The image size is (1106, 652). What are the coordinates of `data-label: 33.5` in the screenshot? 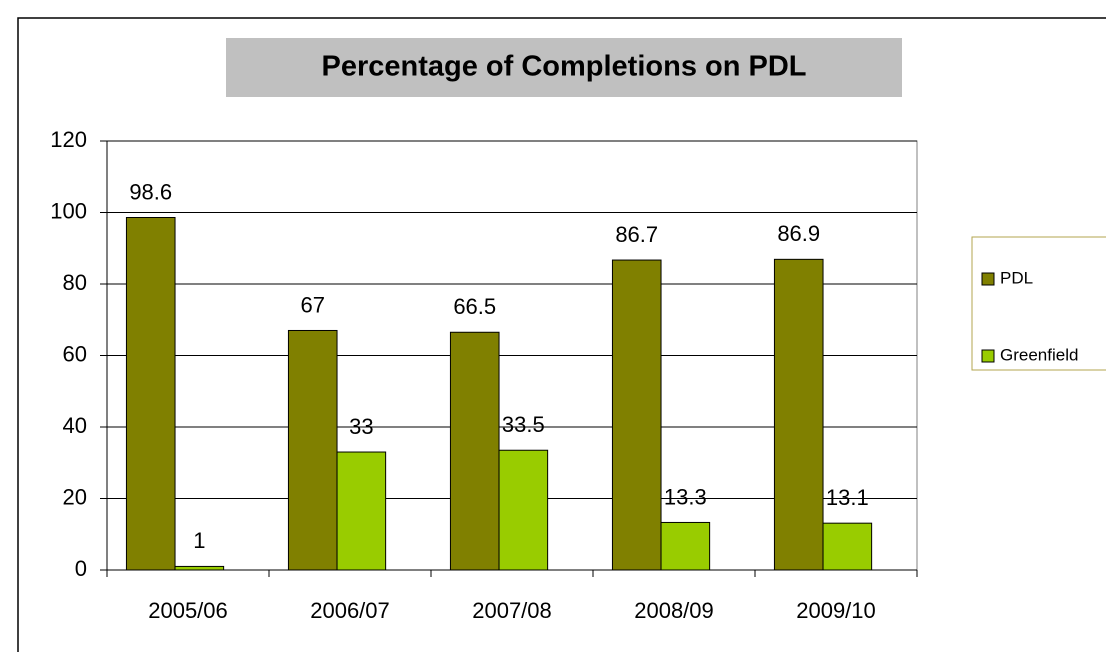 It's located at (523, 424).